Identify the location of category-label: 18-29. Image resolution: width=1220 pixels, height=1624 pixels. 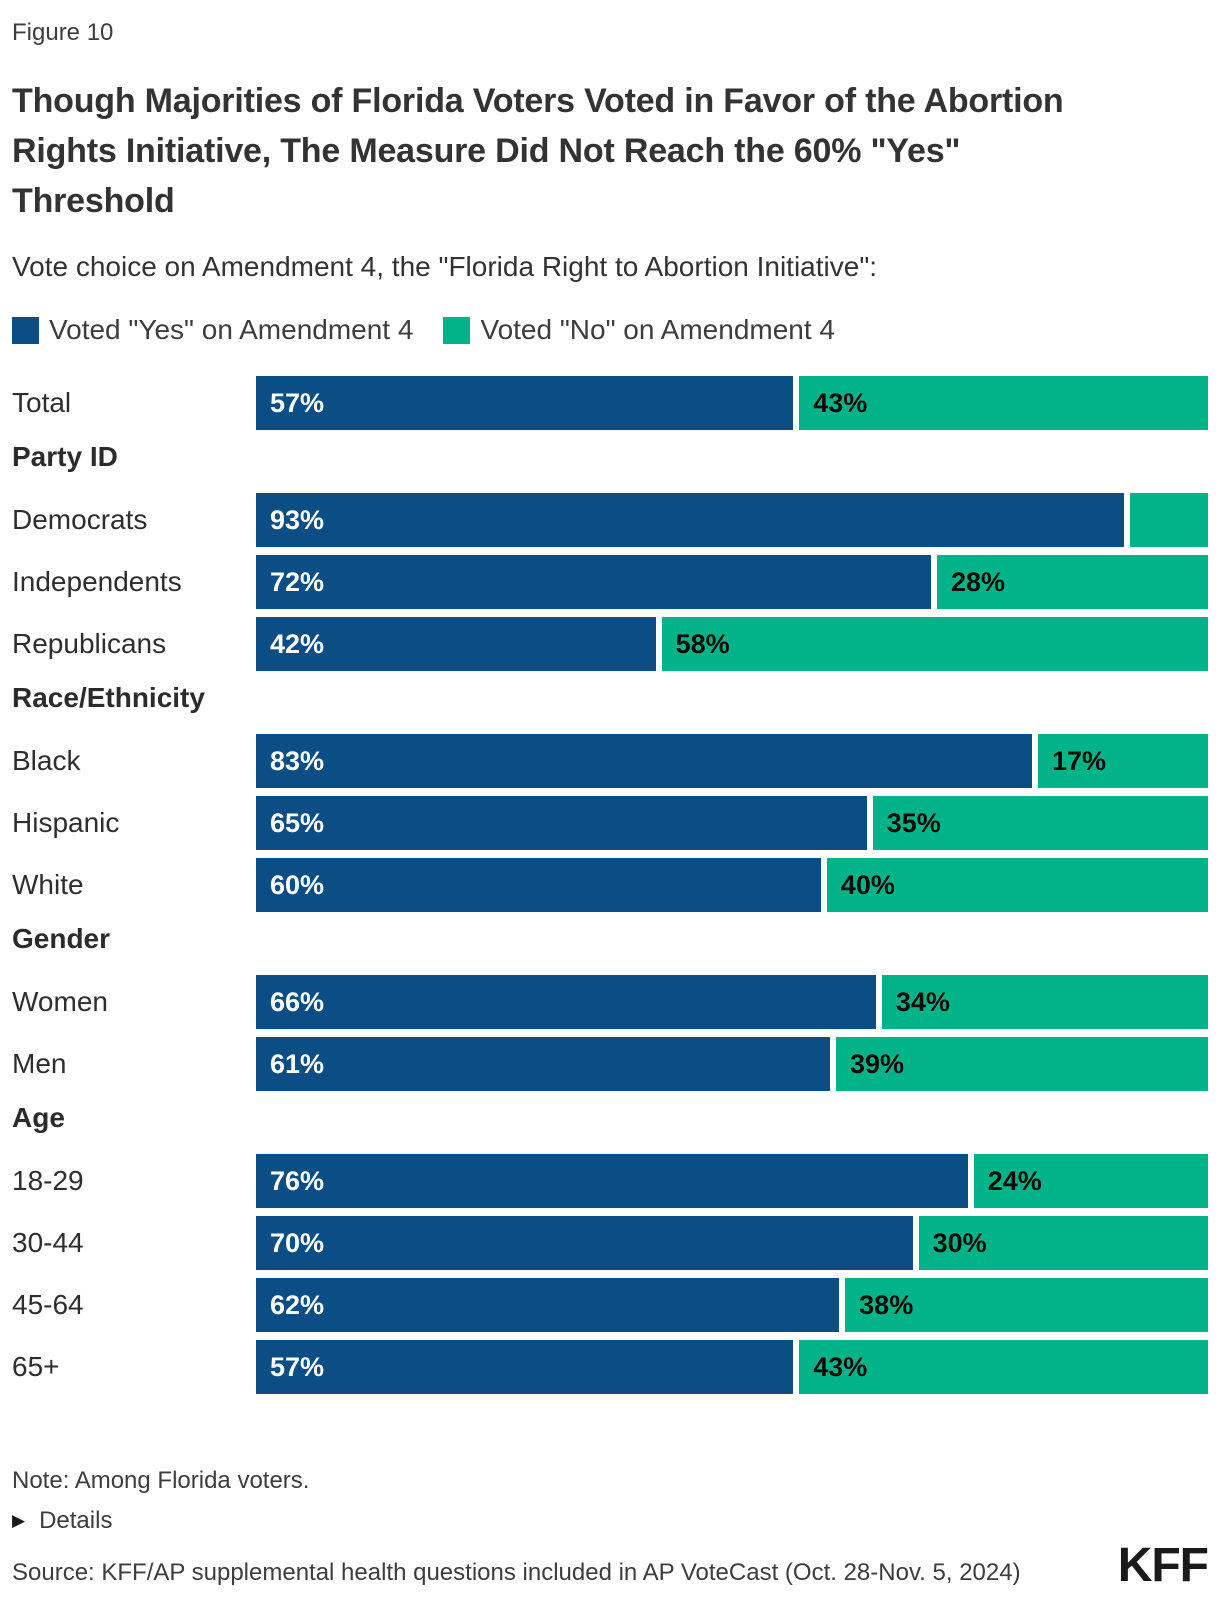
(48, 1180).